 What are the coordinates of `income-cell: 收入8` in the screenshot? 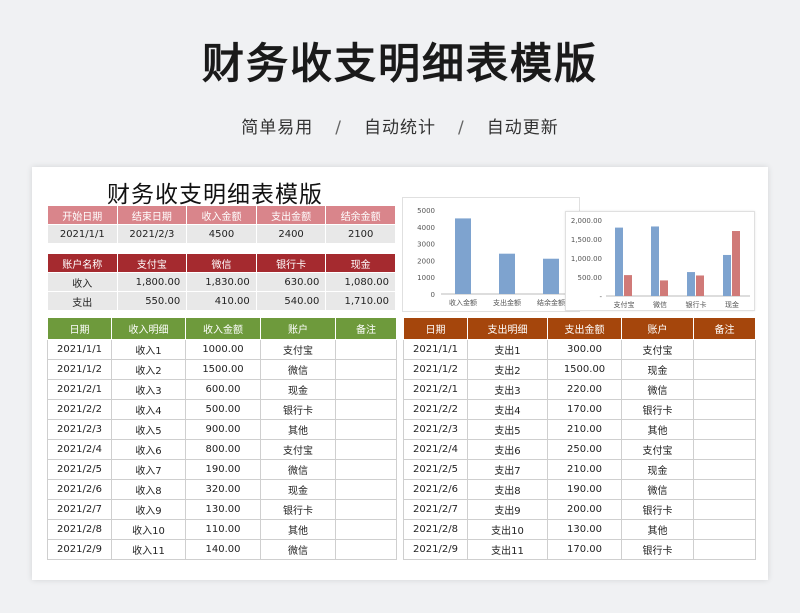 It's located at (148, 489).